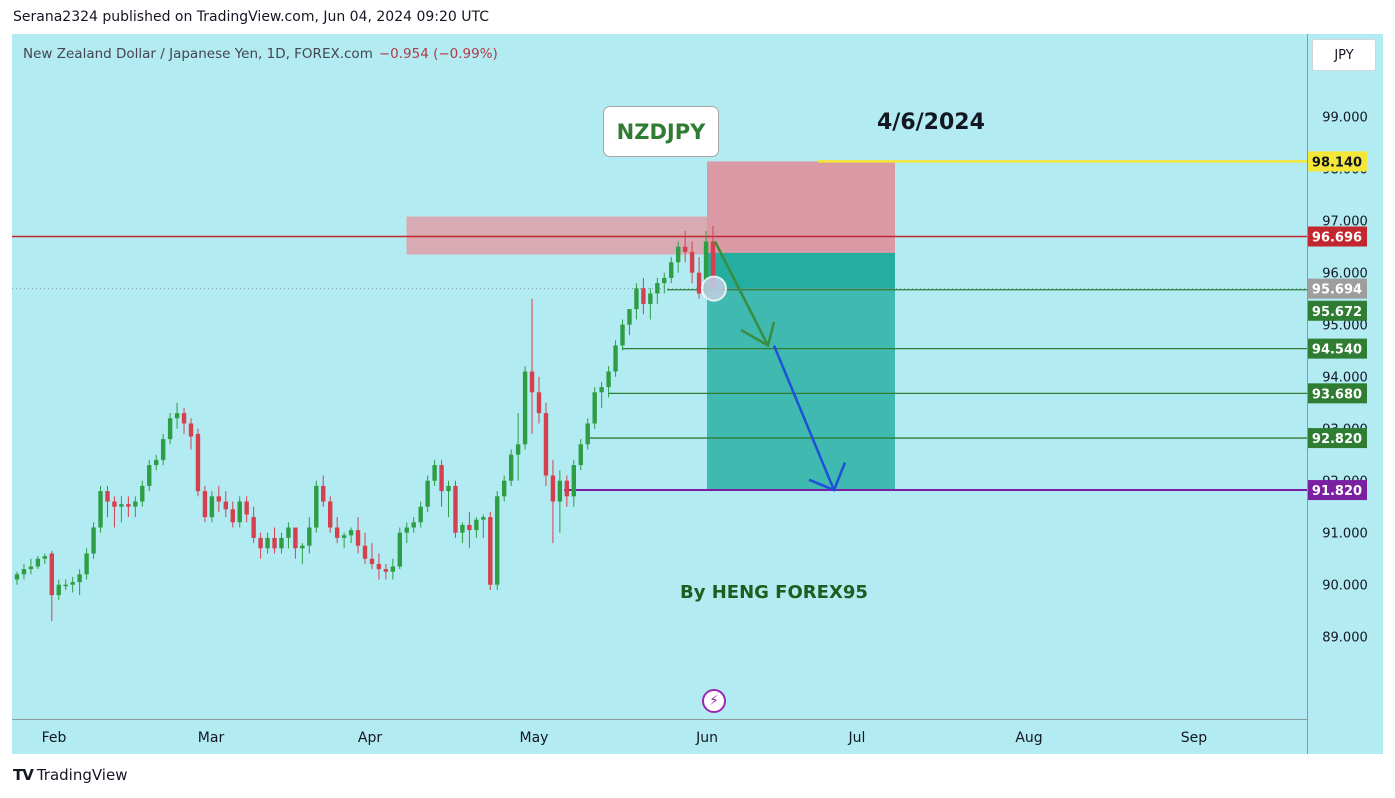  What do you see at coordinates (706, 738) in the screenshot?
I see `x-tick-label: Jun` at bounding box center [706, 738].